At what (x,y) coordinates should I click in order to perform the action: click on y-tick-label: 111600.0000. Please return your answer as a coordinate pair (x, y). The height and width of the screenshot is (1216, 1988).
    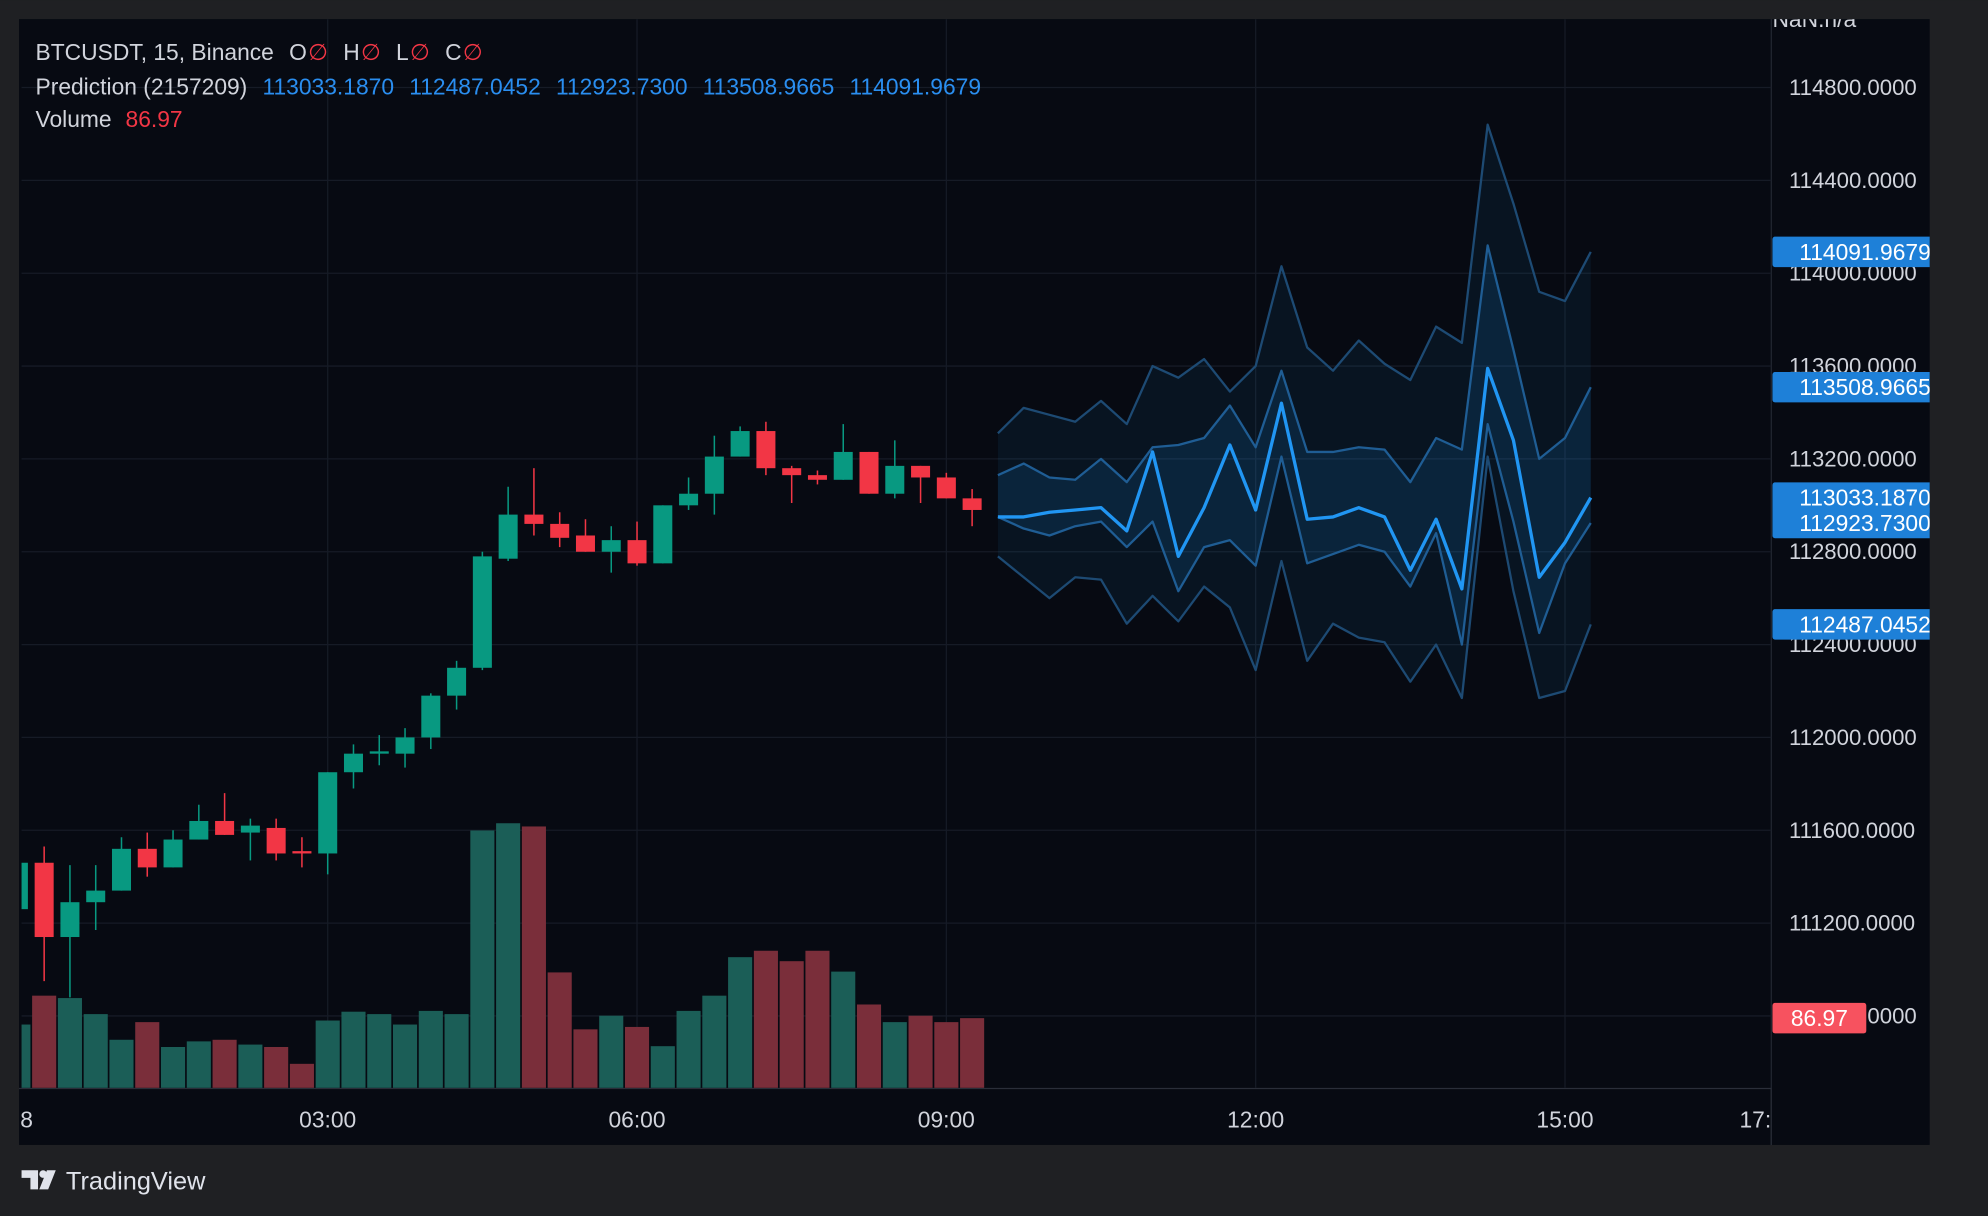
    Looking at the image, I should click on (1852, 830).